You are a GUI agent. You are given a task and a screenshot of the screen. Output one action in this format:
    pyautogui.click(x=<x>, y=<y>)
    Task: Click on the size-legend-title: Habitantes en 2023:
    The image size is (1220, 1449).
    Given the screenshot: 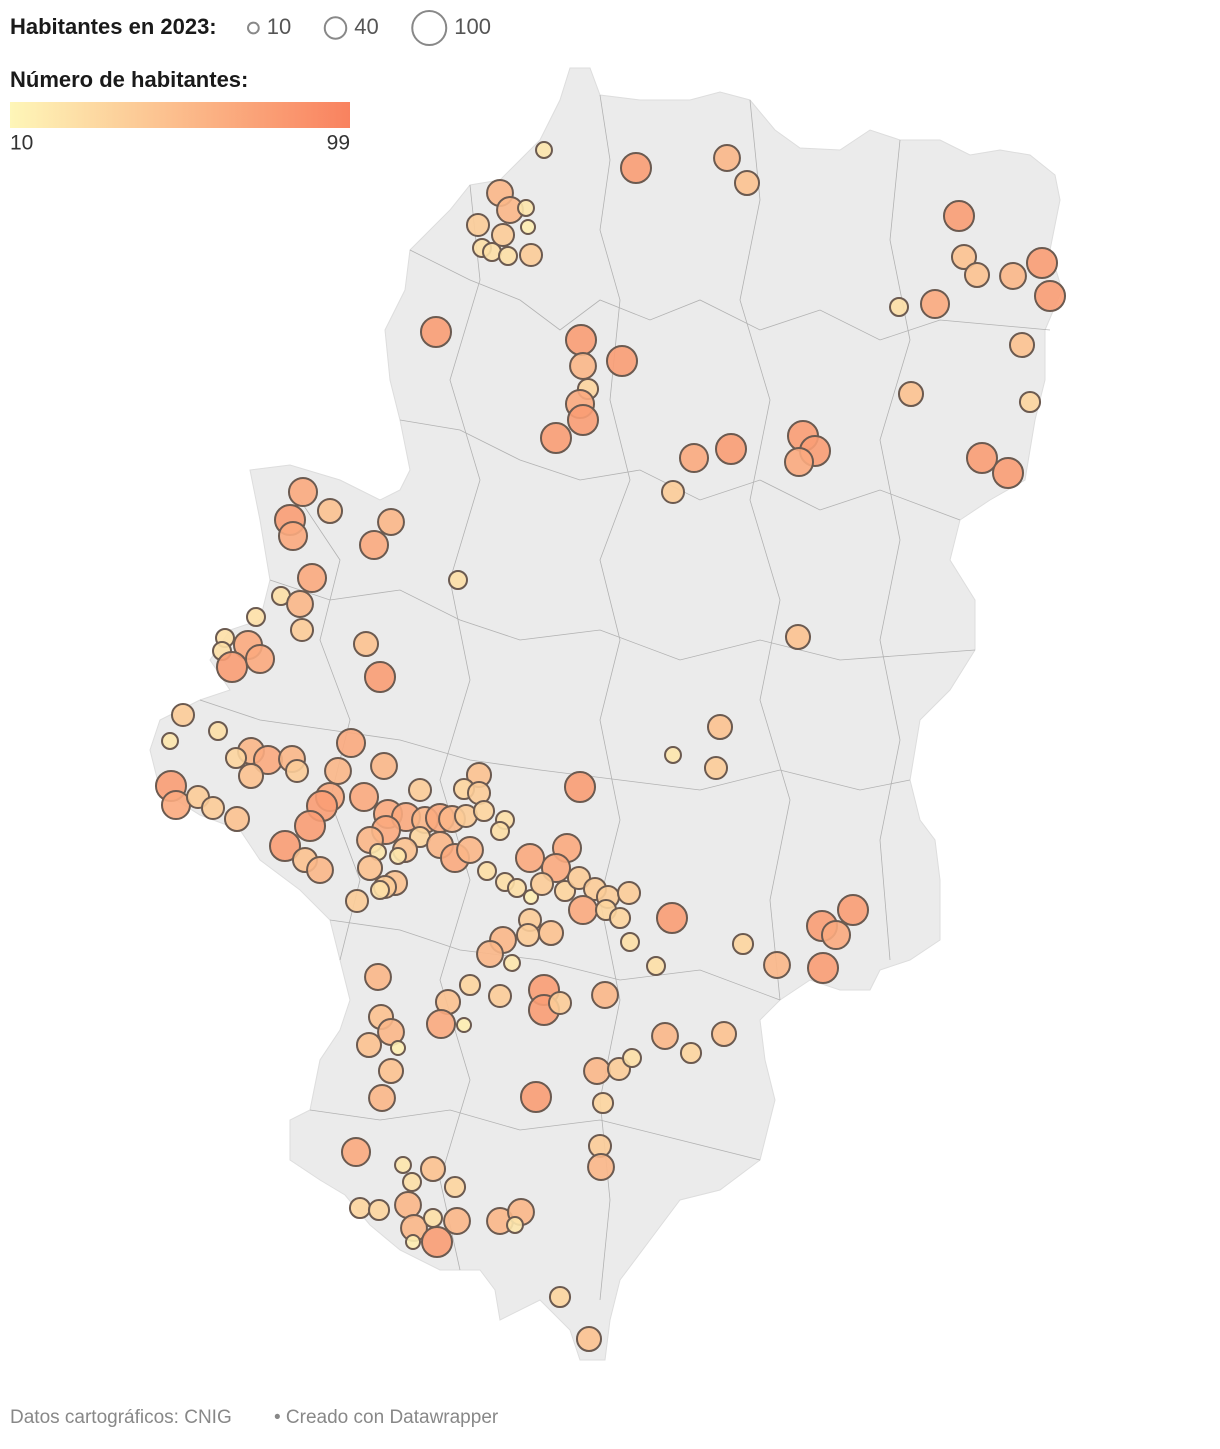 What is the action you would take?
    pyautogui.click(x=113, y=26)
    